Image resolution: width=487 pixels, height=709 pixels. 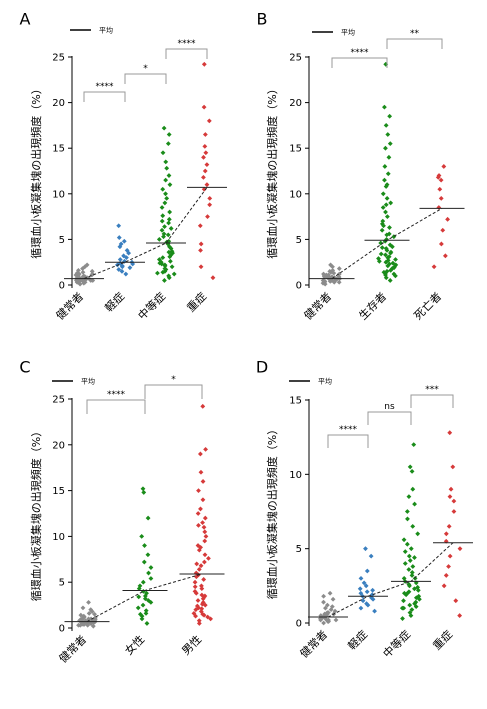 What do you see at coordinates (348, 441) in the screenshot?
I see `significance-bracket` at bounding box center [348, 441].